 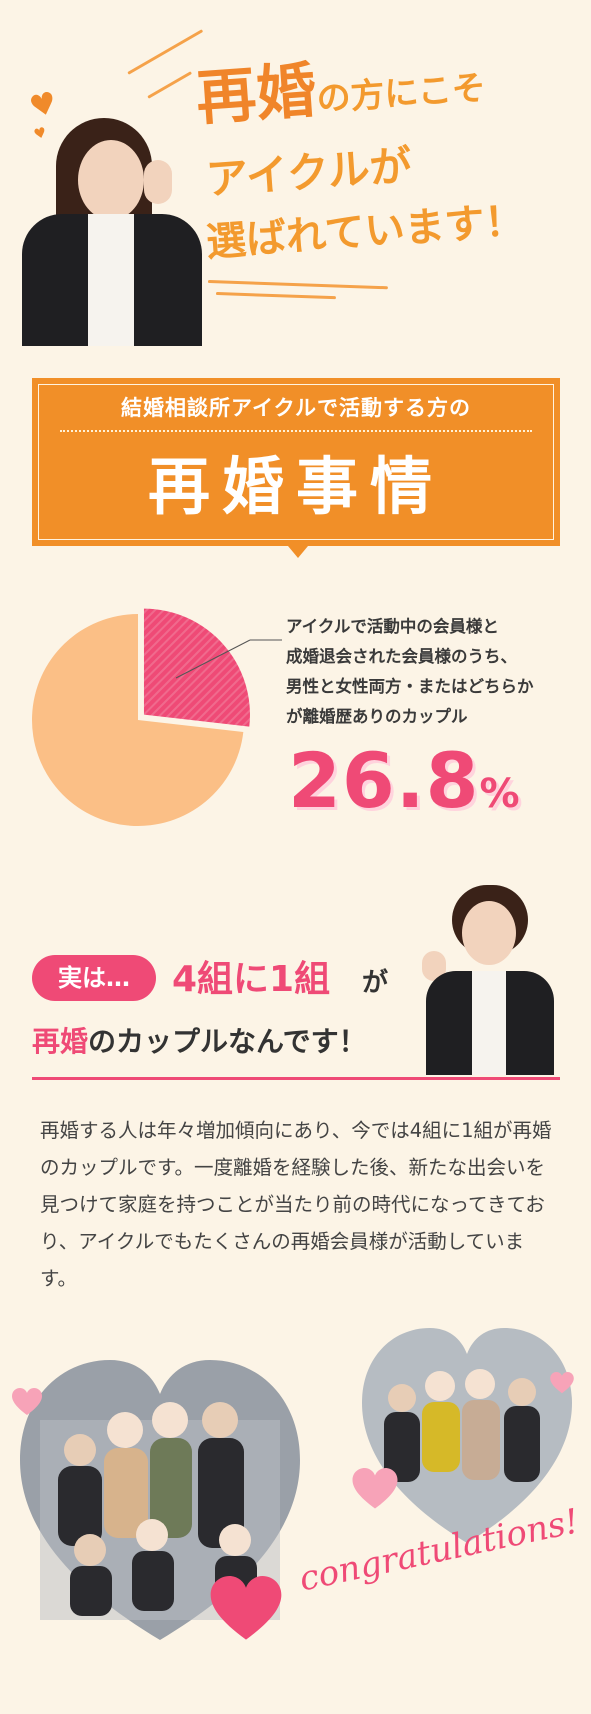 What do you see at coordinates (227, 1041) in the screenshot?
I see `callout-rest: のカップルなんです！` at bounding box center [227, 1041].